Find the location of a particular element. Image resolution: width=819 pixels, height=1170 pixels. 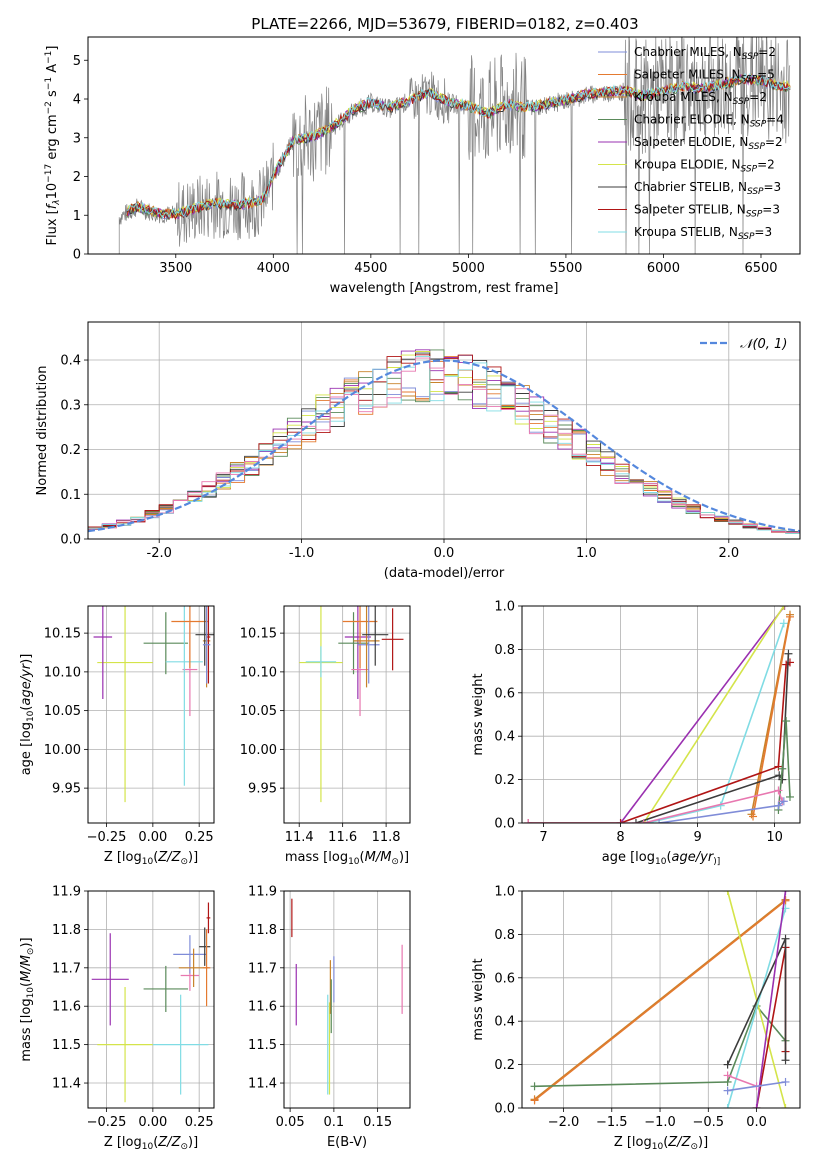

histogram-kroupa_stelib is located at coordinates (444, 447).